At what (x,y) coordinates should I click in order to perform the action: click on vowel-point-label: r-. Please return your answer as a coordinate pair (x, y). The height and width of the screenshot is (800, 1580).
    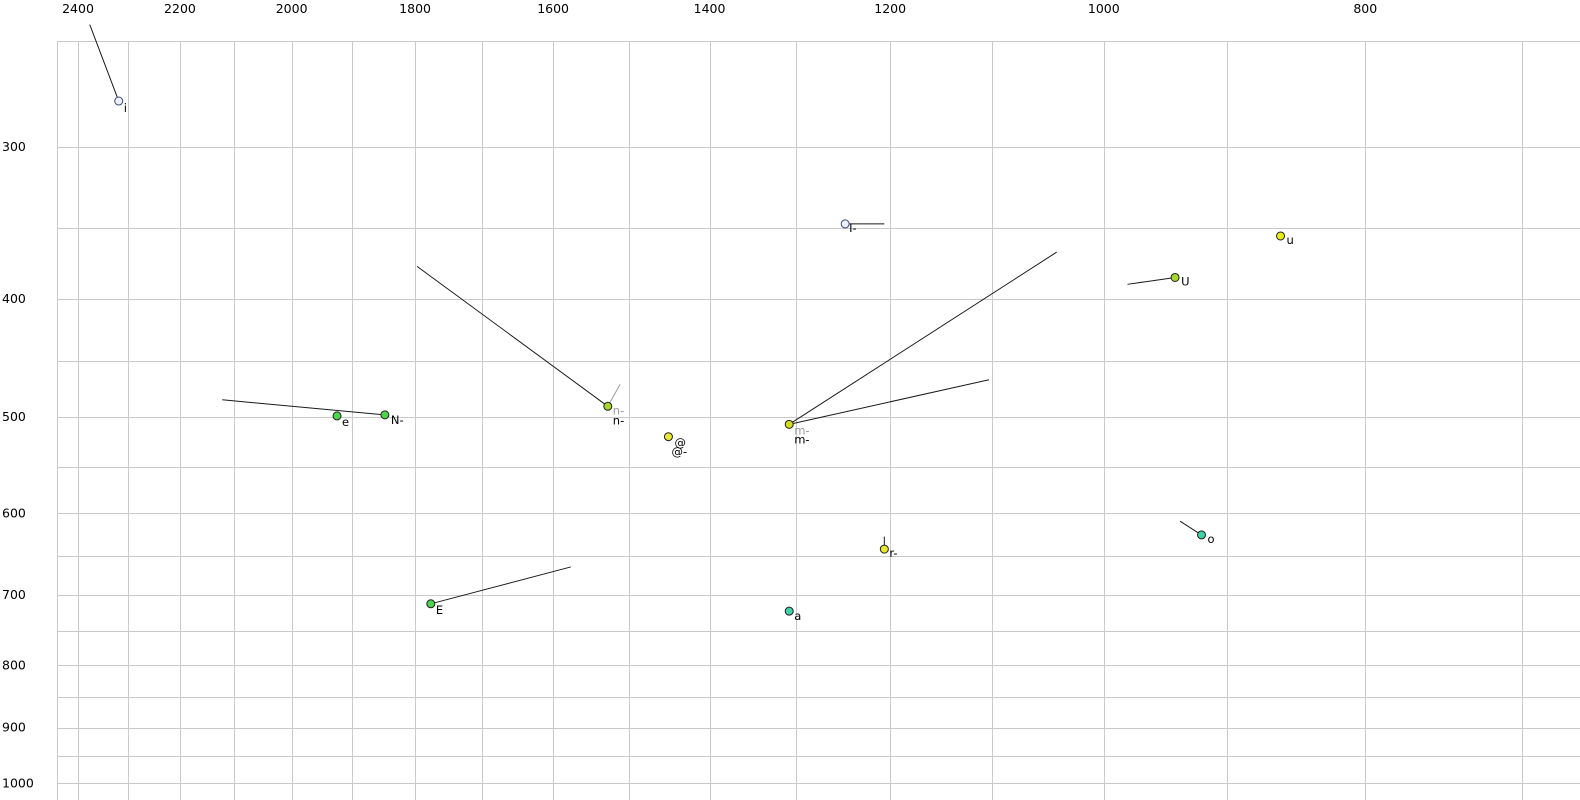
    Looking at the image, I should click on (893, 553).